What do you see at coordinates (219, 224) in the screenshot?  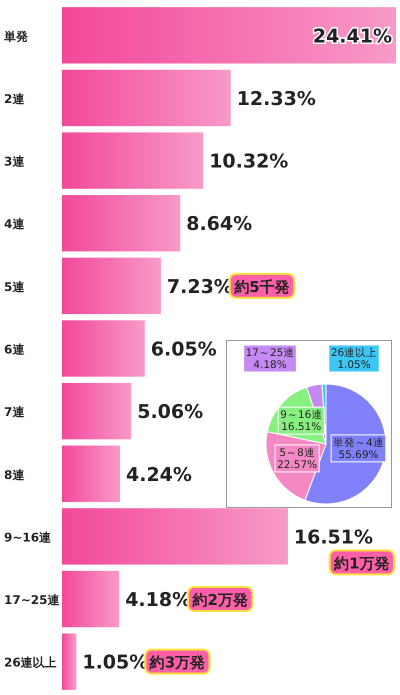 I see `data-label: 8.64%` at bounding box center [219, 224].